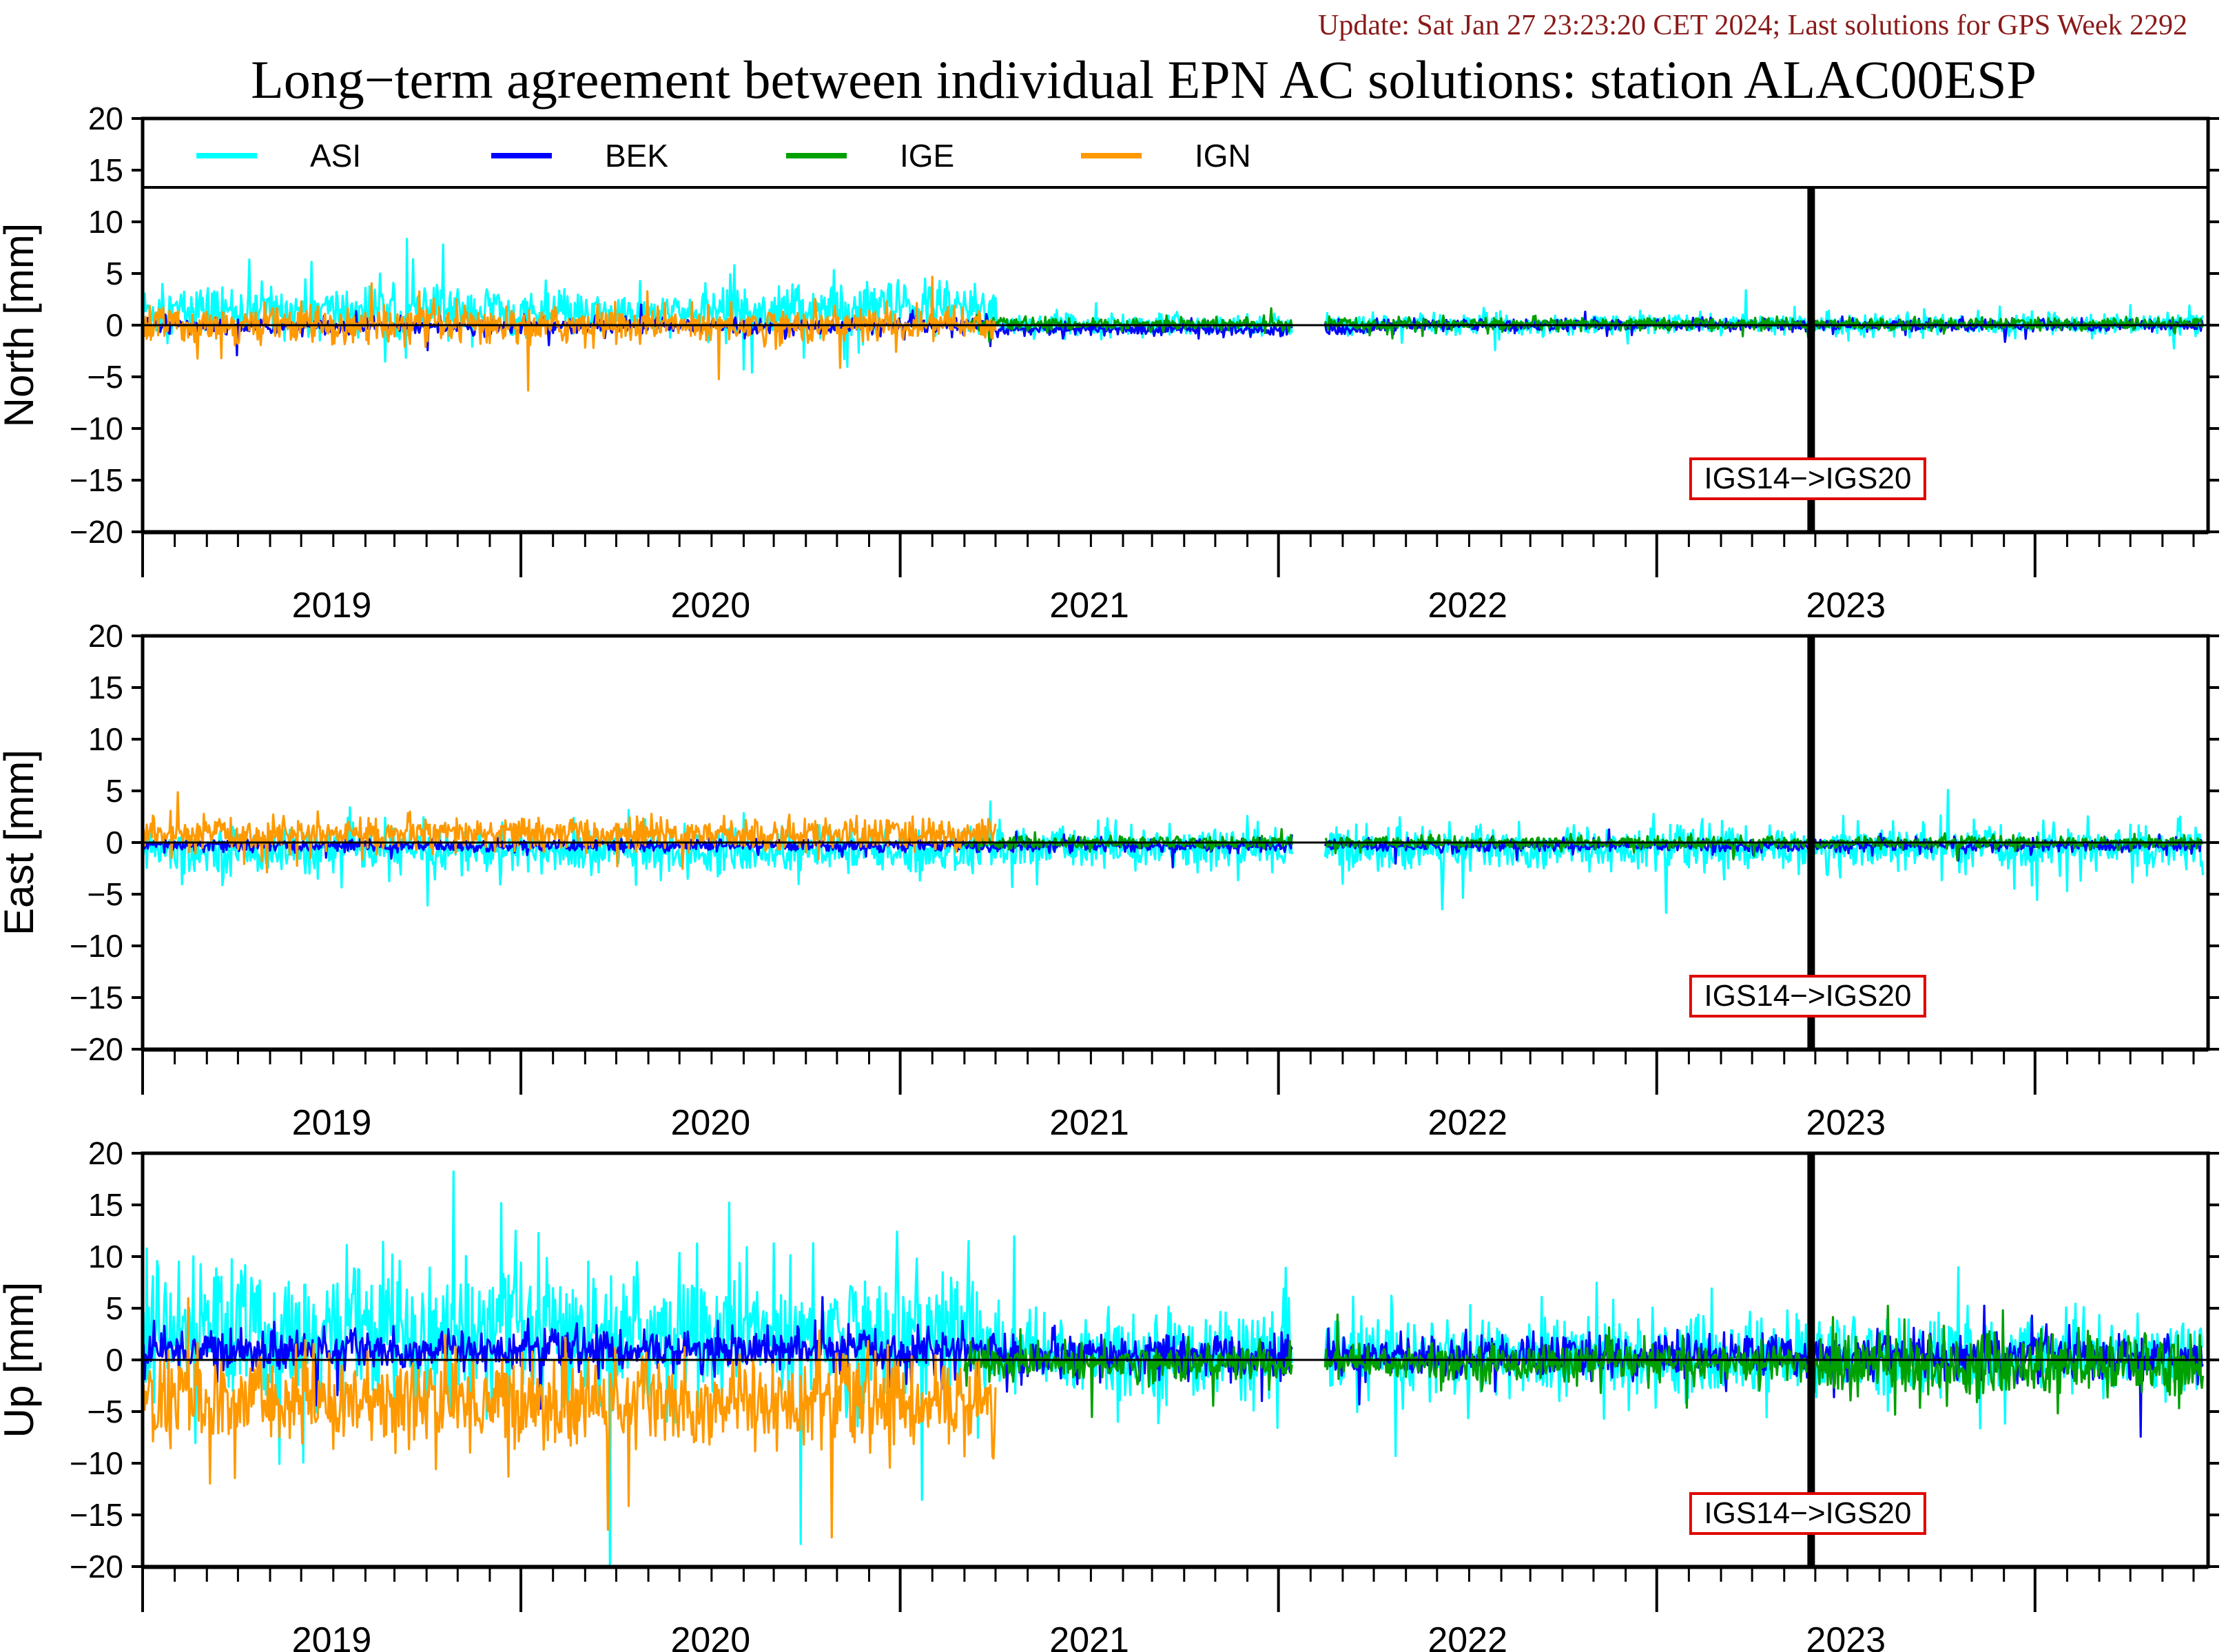 Image resolution: width=2226 pixels, height=1652 pixels. What do you see at coordinates (21, 843) in the screenshot?
I see `y-axis-label: East [mm]` at bounding box center [21, 843].